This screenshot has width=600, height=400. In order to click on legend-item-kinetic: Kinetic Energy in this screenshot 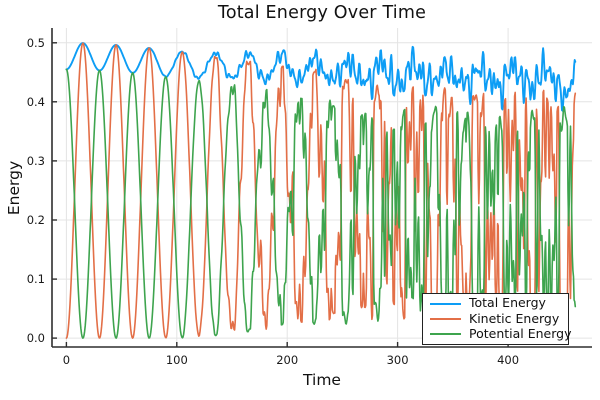, I will do `click(497, 318)`.